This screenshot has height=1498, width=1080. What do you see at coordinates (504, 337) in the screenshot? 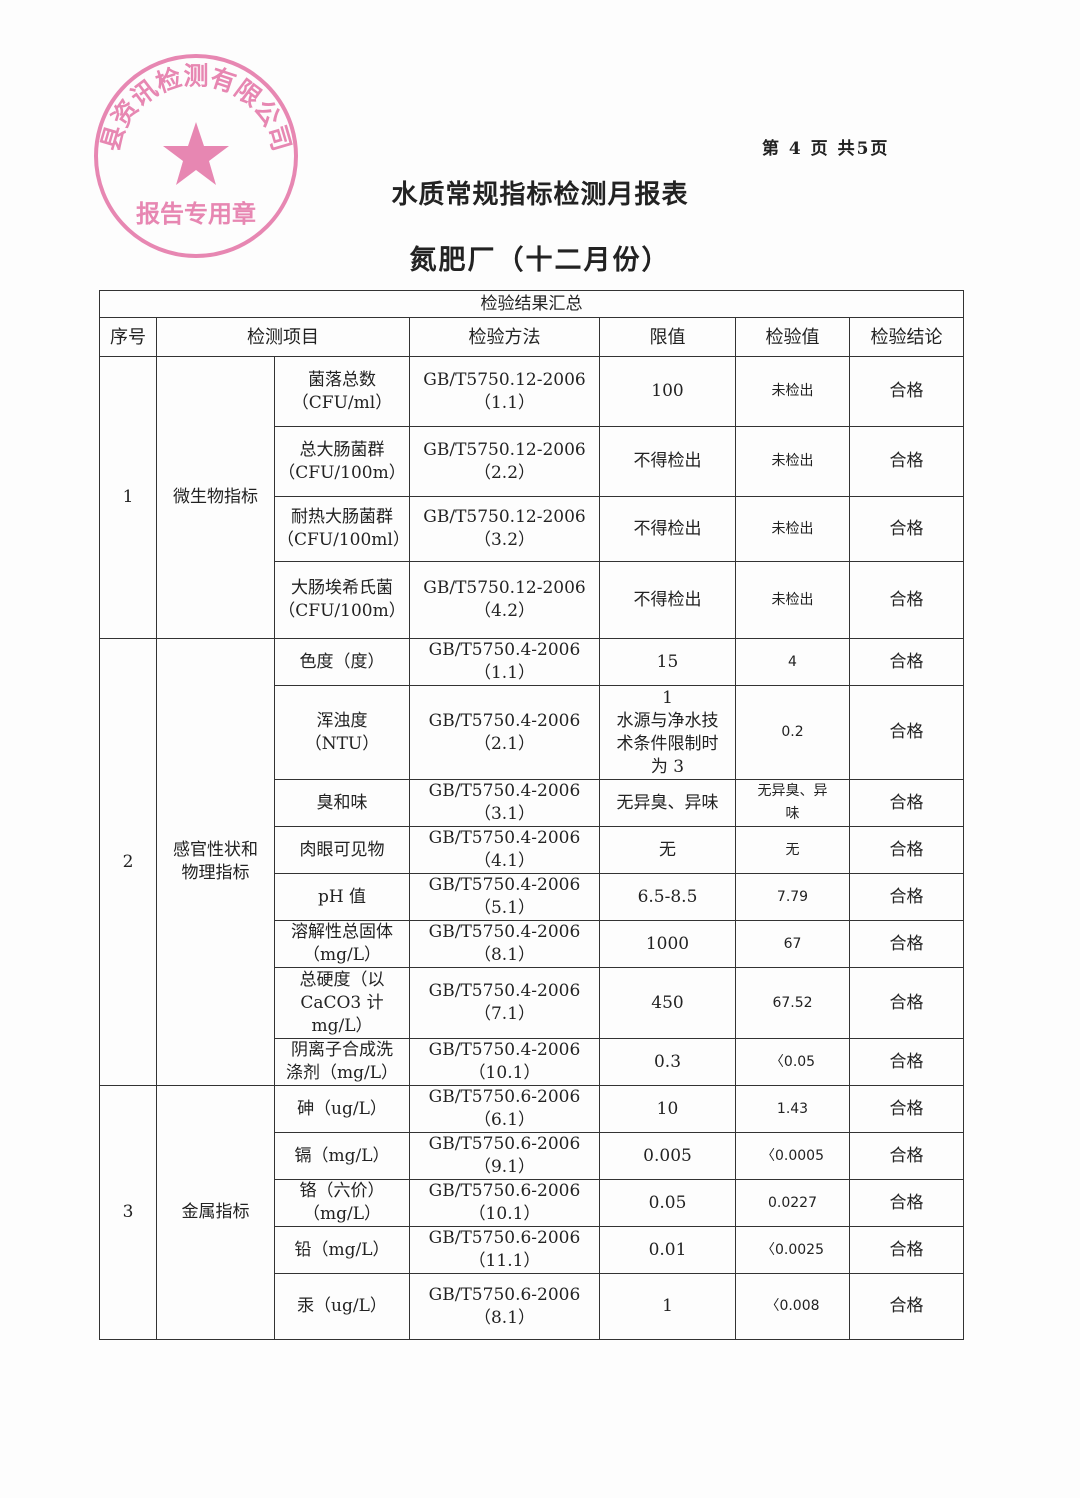
I see `header-method: 检验方法` at bounding box center [504, 337].